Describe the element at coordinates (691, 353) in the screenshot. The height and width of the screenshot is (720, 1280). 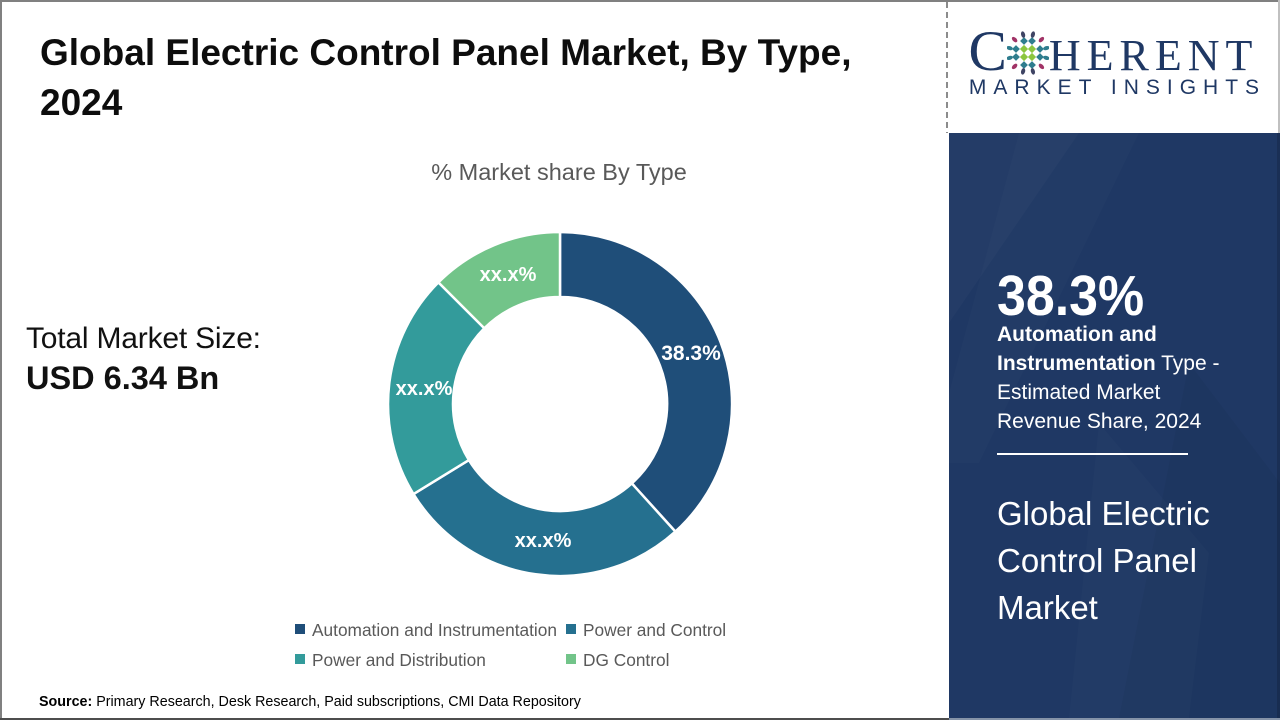
I see `svg-text: 38.3%` at that location.